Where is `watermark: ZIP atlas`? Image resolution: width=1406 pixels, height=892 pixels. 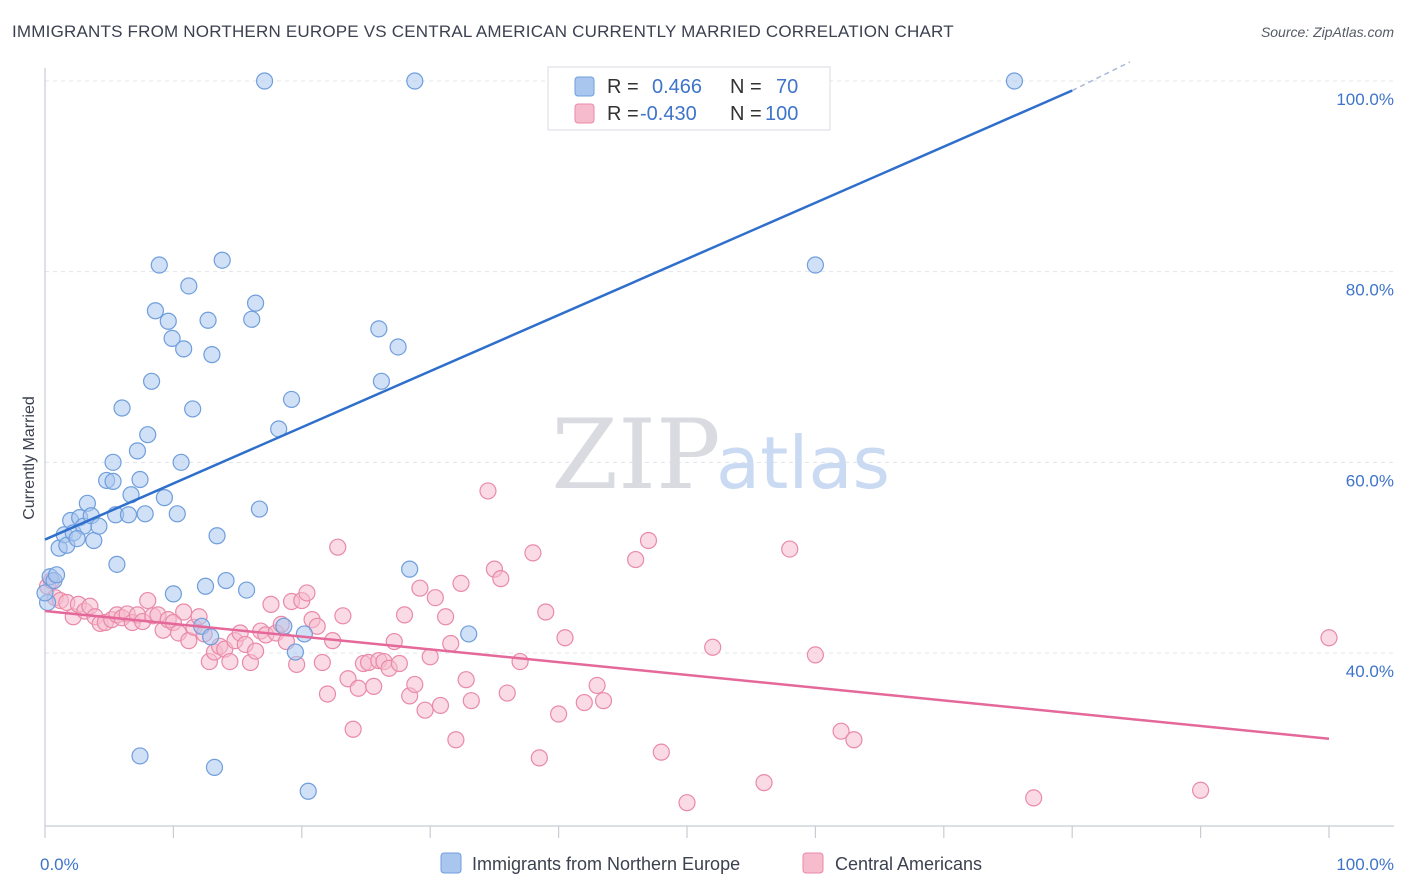
watermark: ZIP atlas is located at coordinates (720, 455).